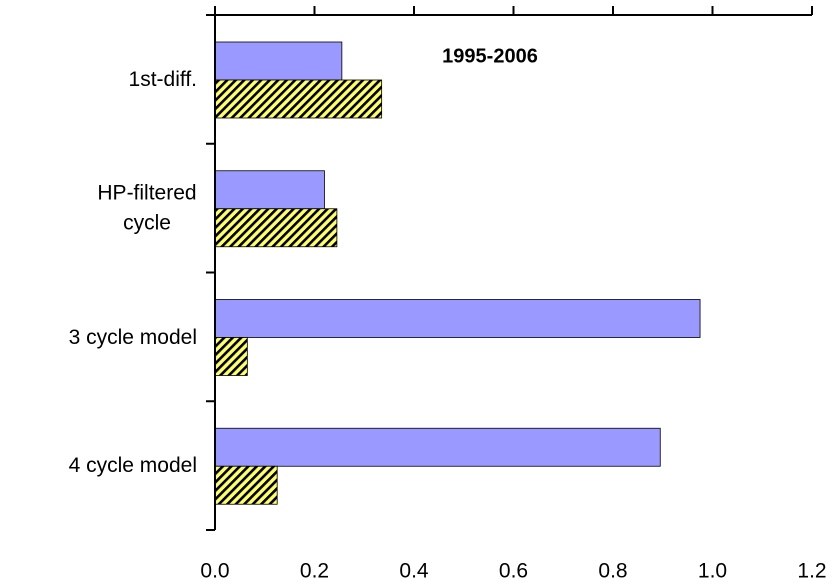 This screenshot has width=838, height=585. I want to click on category-label: HP-filtered cycle, so click(147, 208).